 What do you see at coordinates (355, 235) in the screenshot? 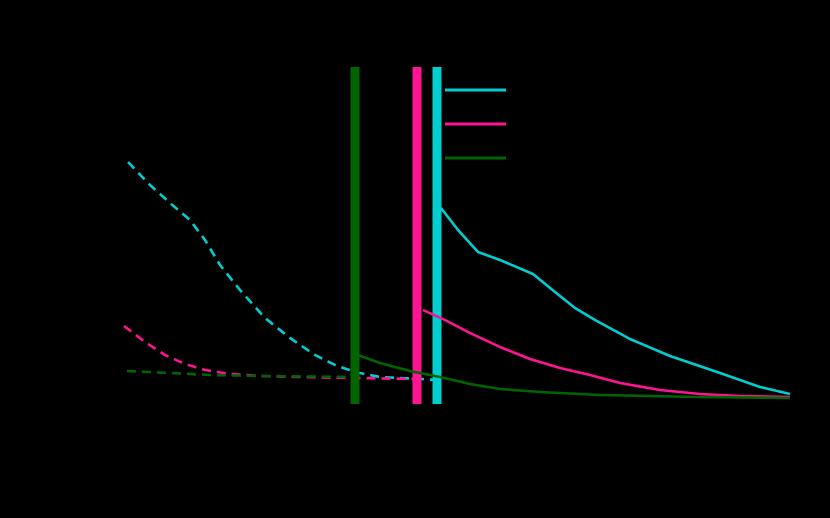
I see `green-marker-line` at bounding box center [355, 235].